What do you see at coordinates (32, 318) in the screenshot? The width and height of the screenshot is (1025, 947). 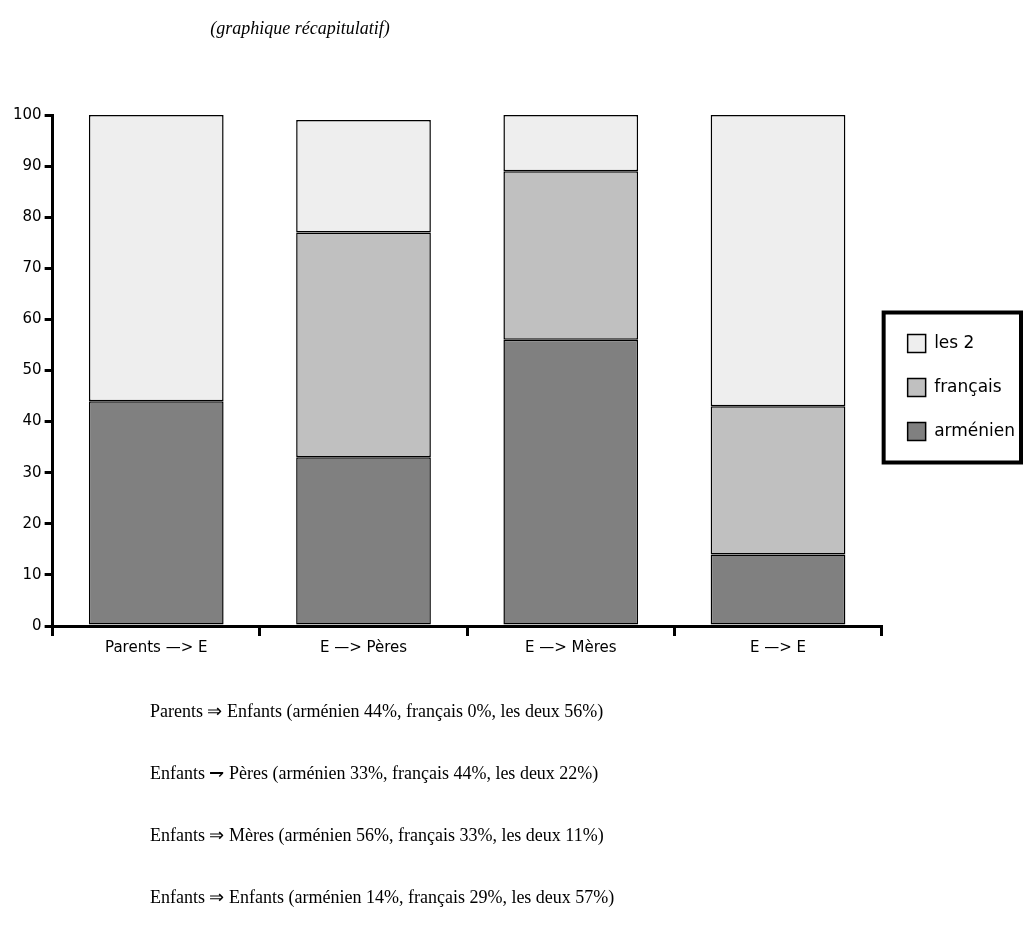 I see `y-tick-label: 60` at bounding box center [32, 318].